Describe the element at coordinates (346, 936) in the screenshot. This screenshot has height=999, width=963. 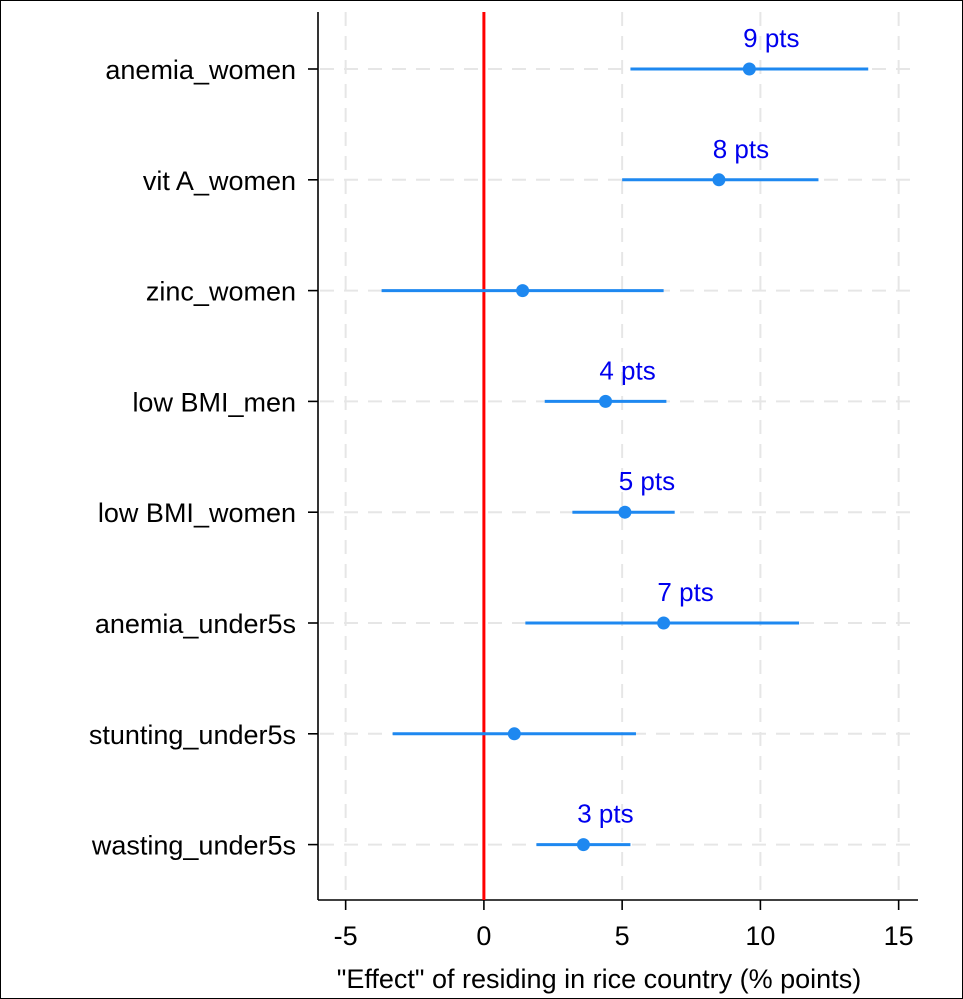
I see `x-tick-label: -5` at that location.